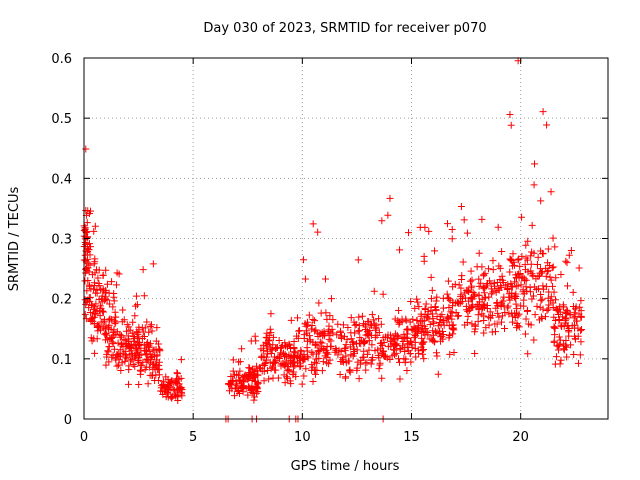 The height and width of the screenshot is (480, 640). I want to click on y-axis-label: SRMTID / TECUs, so click(14, 239).